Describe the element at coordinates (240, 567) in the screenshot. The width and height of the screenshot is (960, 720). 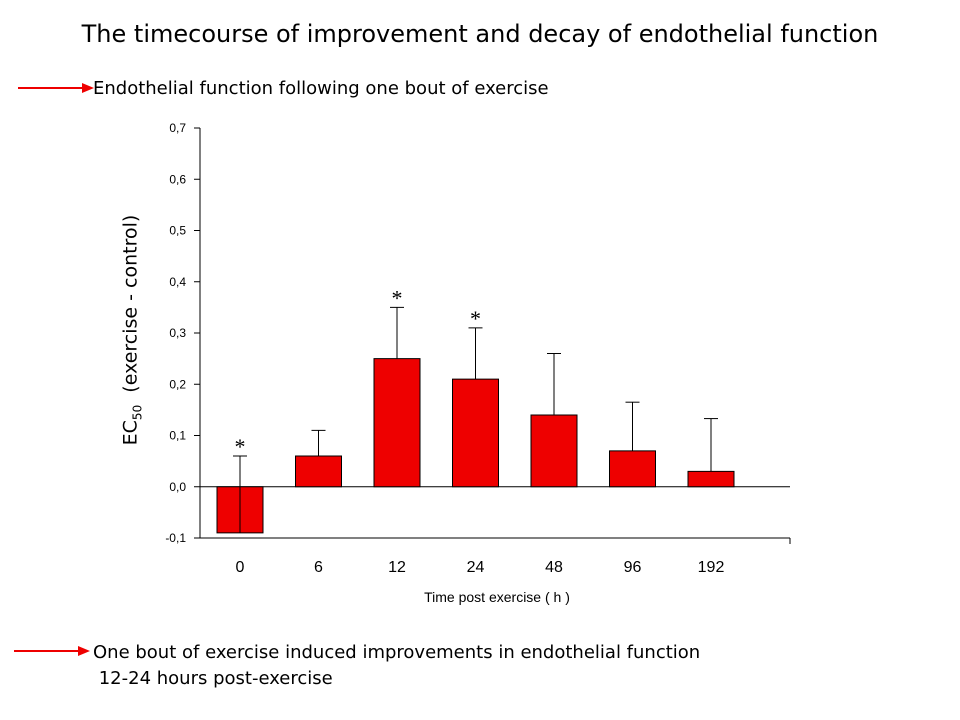
I see `x-tick-label: 0` at that location.